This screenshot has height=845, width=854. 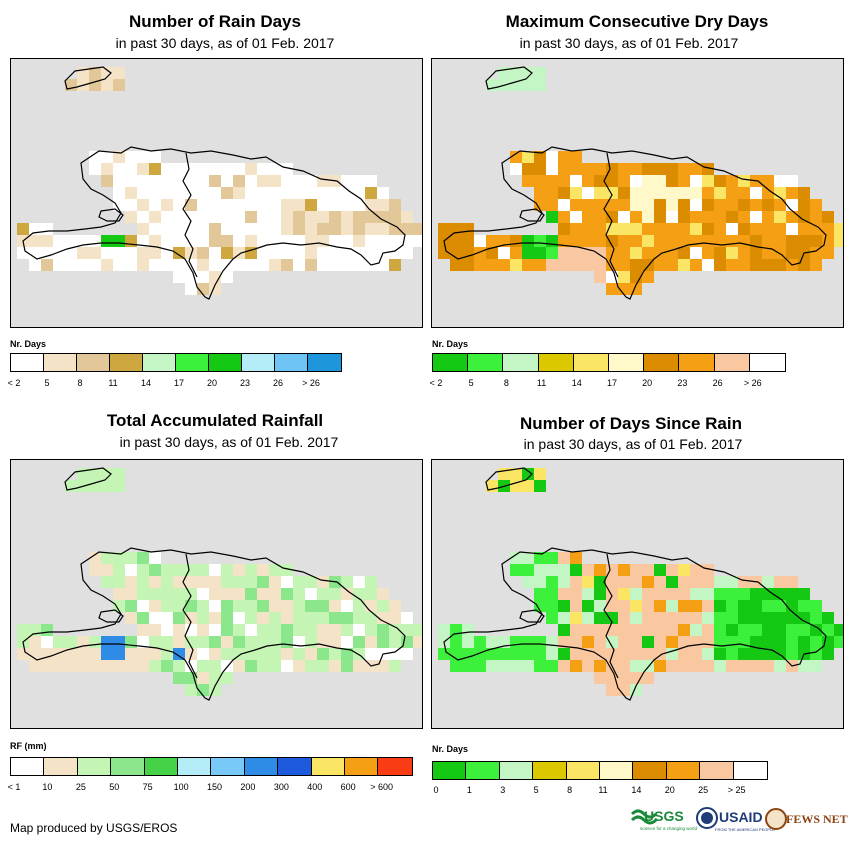 What do you see at coordinates (752, 383) in the screenshot?
I see `legend-tick-label: > 26` at bounding box center [752, 383].